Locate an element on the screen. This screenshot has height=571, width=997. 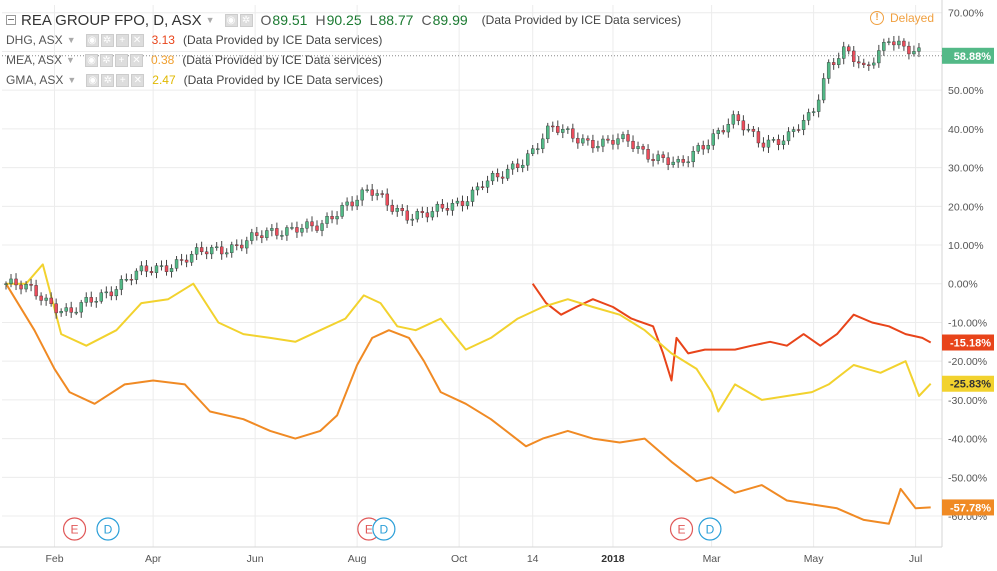
x-tick-label: Jul is located at coordinates (915, 559).